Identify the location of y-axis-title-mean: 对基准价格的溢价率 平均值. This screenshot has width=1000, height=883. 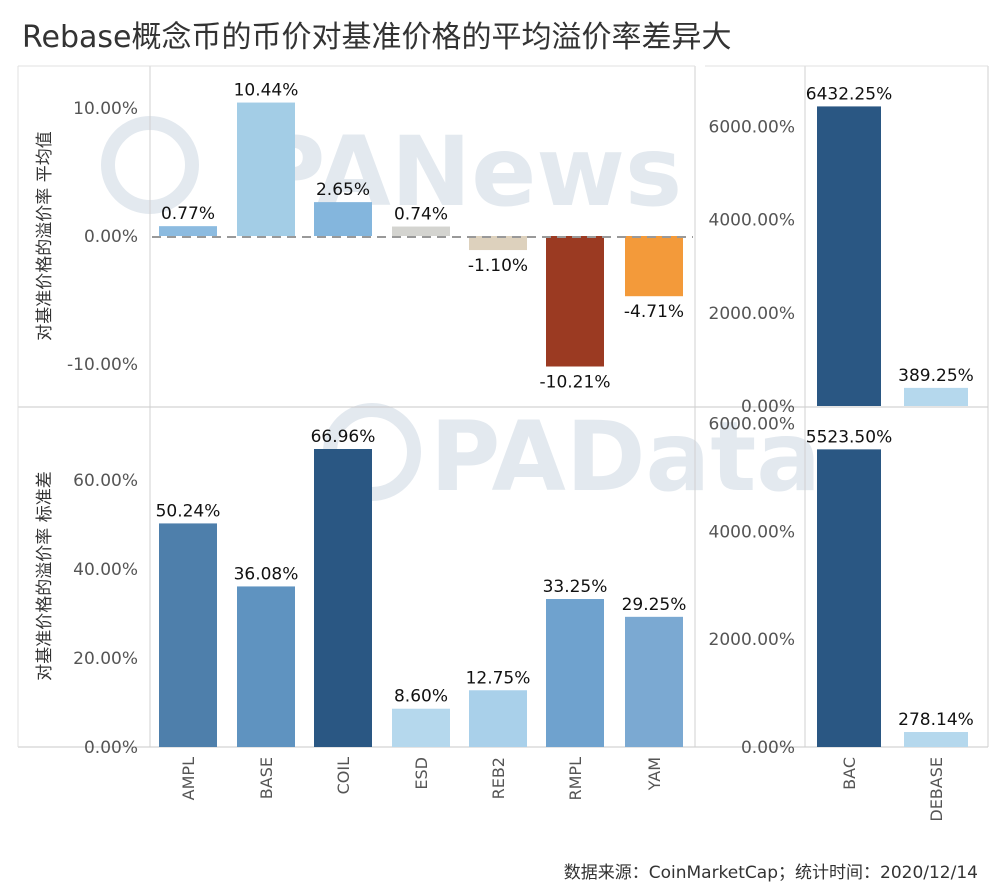
(45, 235).